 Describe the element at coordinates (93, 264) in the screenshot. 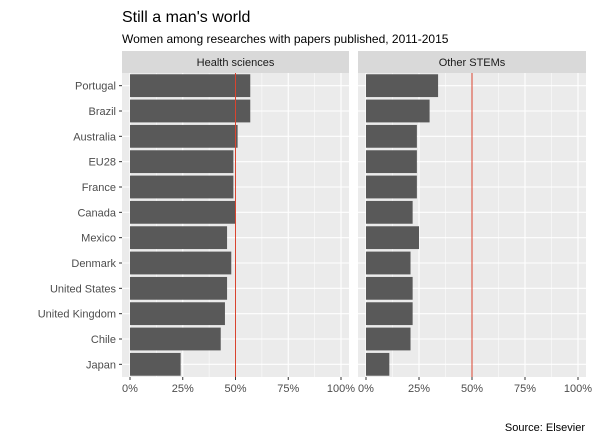

I see `y-tick-label: Denmark` at that location.